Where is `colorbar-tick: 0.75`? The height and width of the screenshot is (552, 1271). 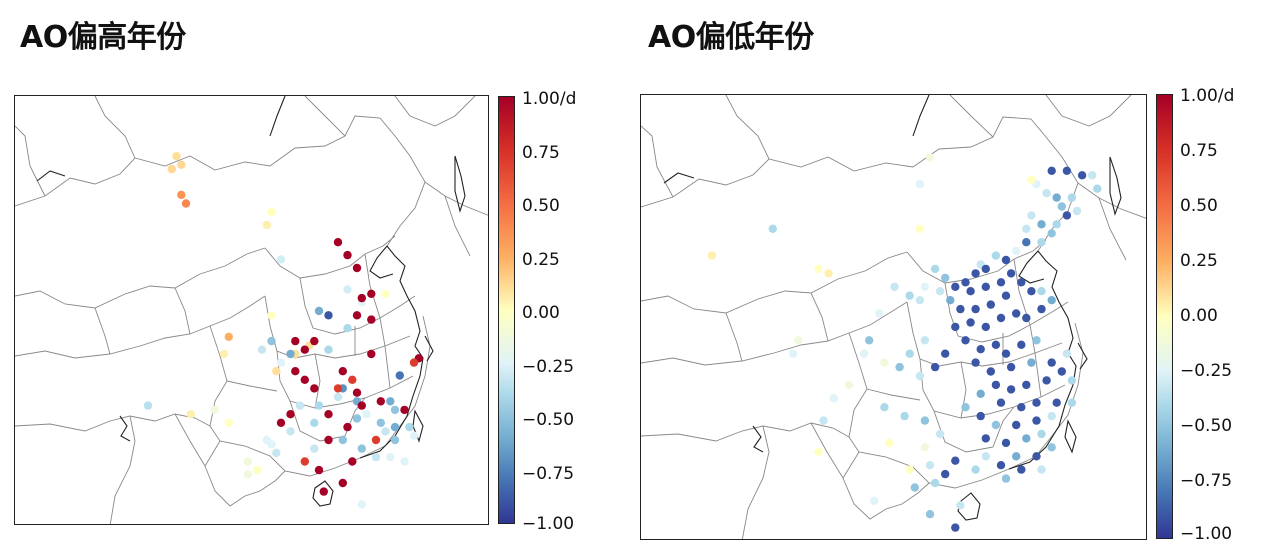 colorbar-tick: 0.75 is located at coordinates (1199, 151).